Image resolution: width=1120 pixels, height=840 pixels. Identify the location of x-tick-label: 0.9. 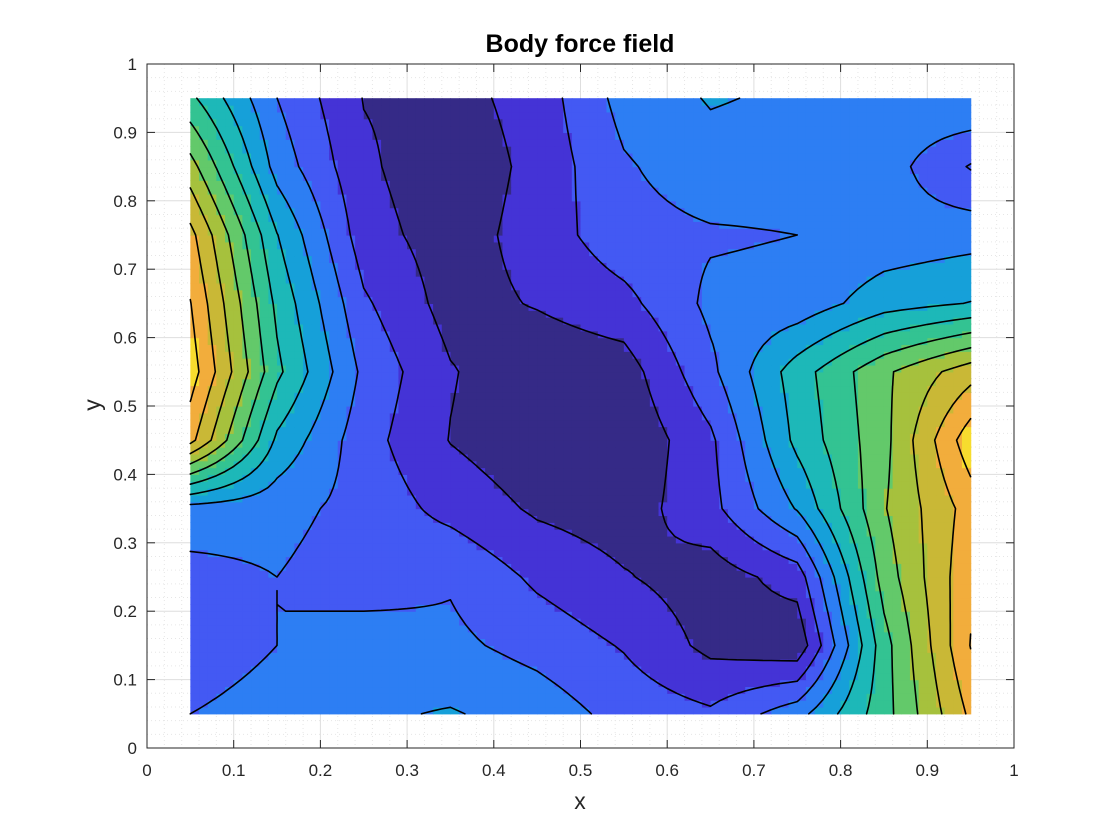
(927, 770).